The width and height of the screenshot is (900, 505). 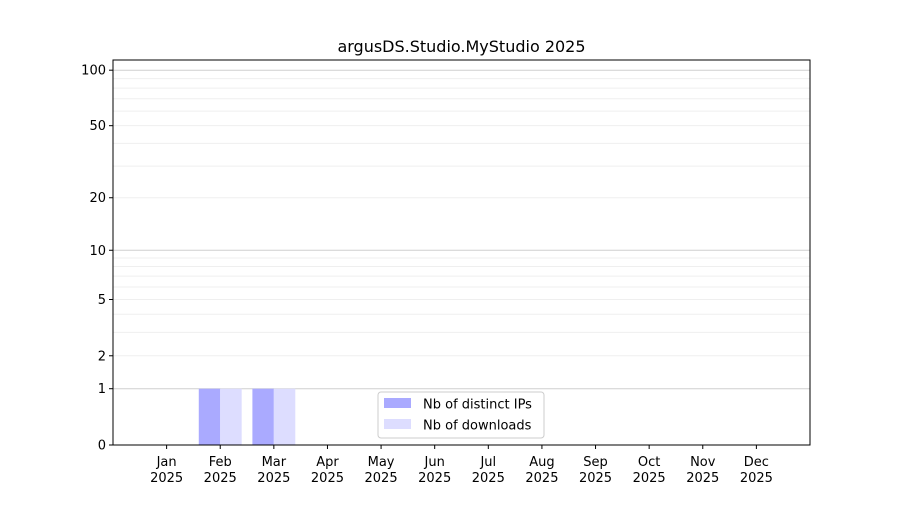 I want to click on x-tick-label: Jul 2025, so click(x=488, y=470).